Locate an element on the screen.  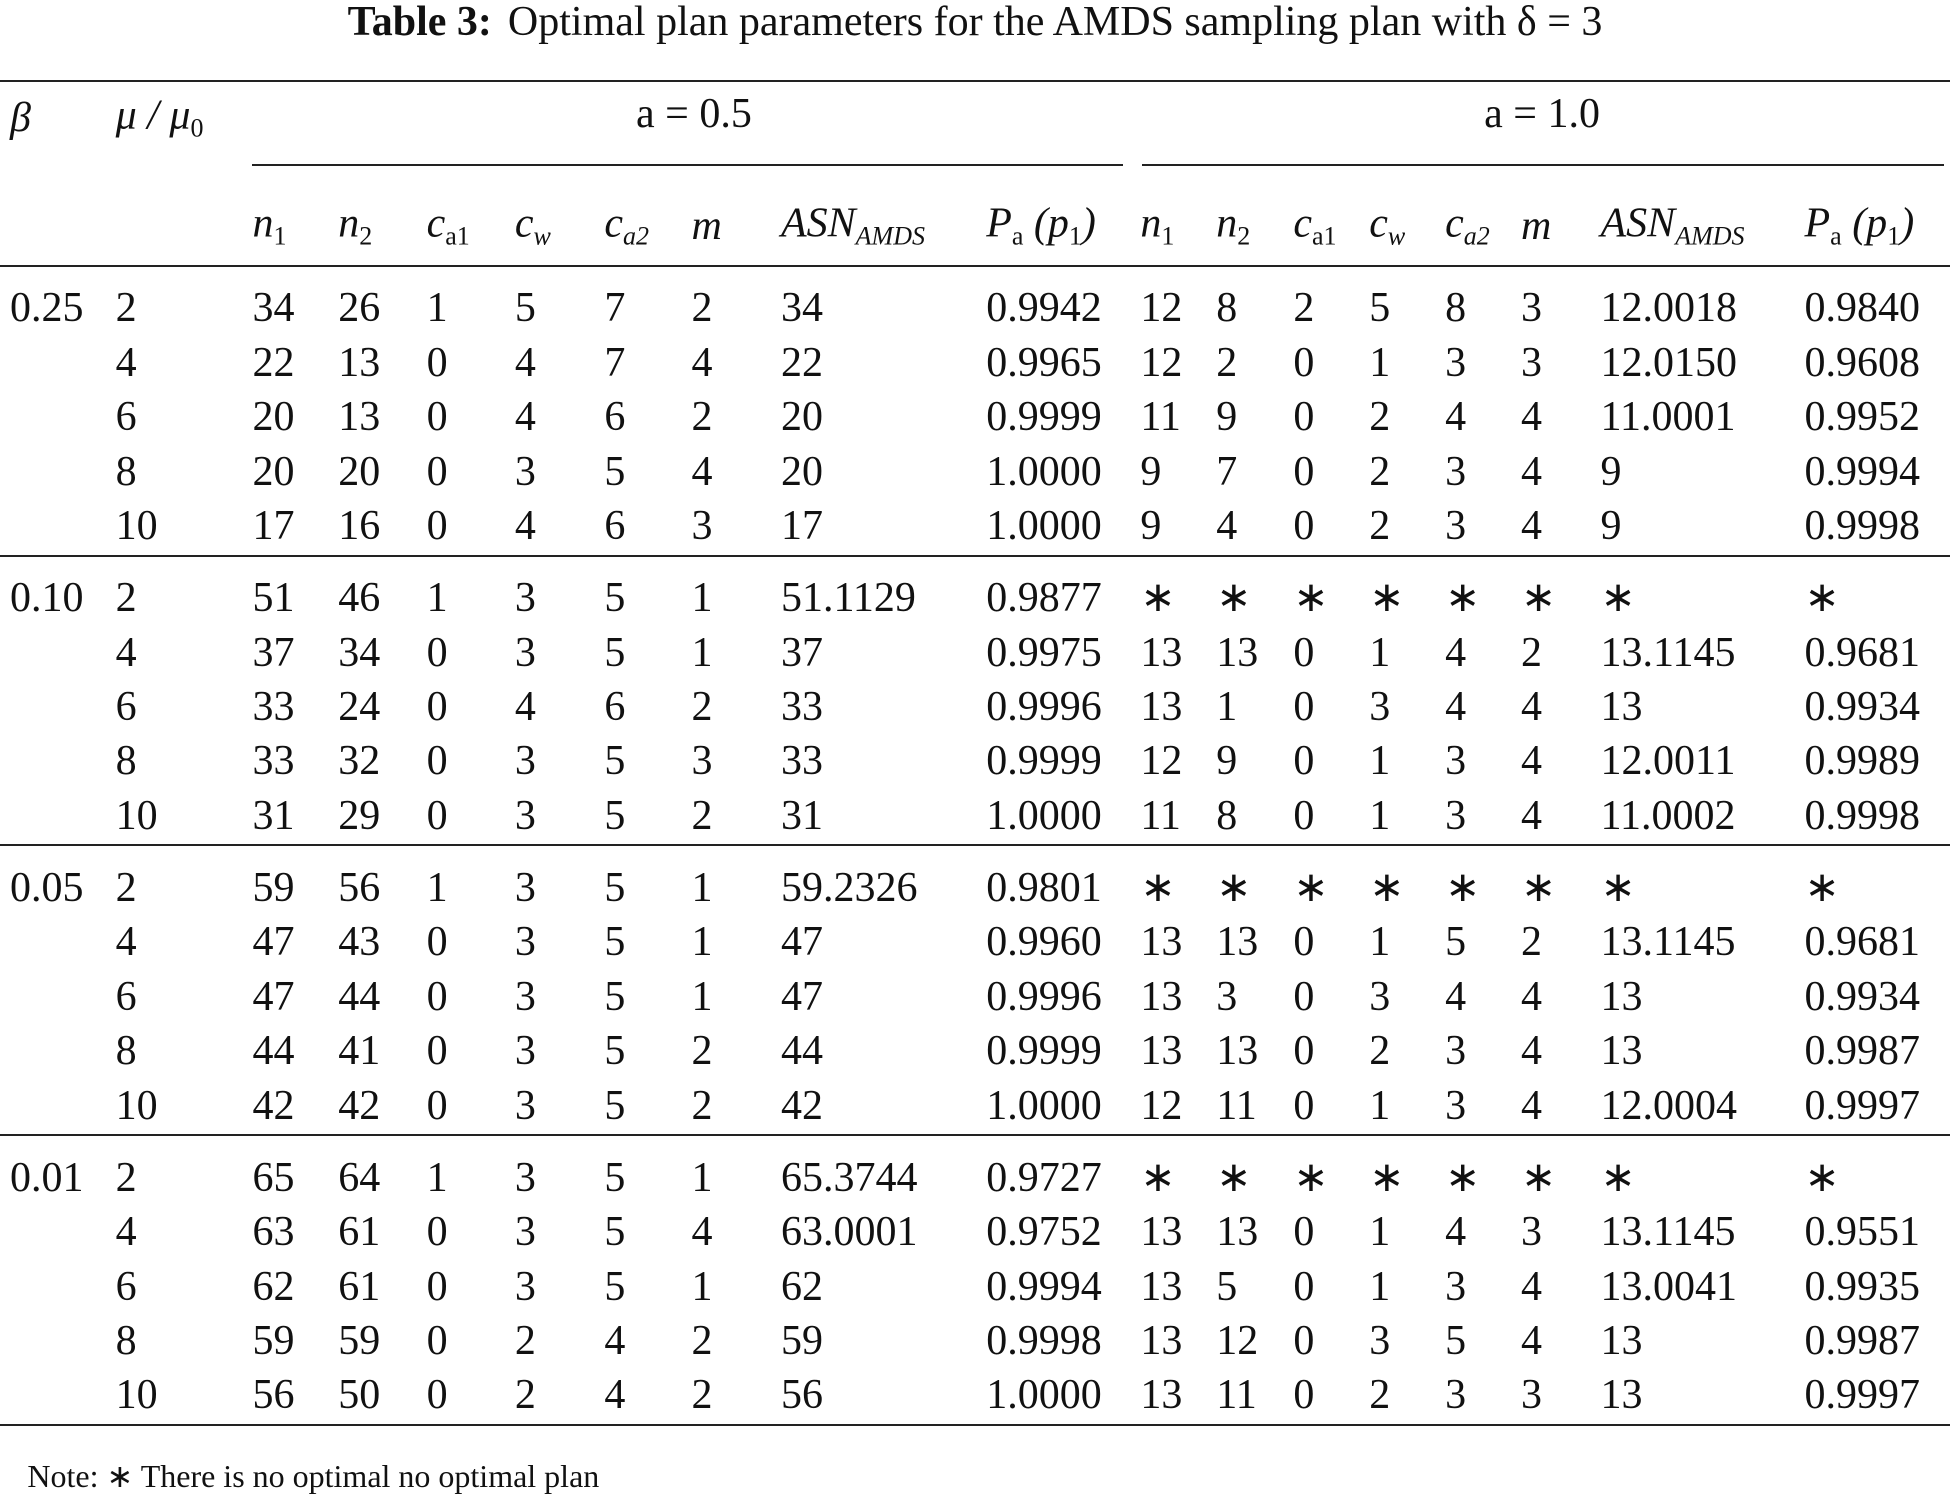
cell: 8 is located at coordinates (126, 1340).